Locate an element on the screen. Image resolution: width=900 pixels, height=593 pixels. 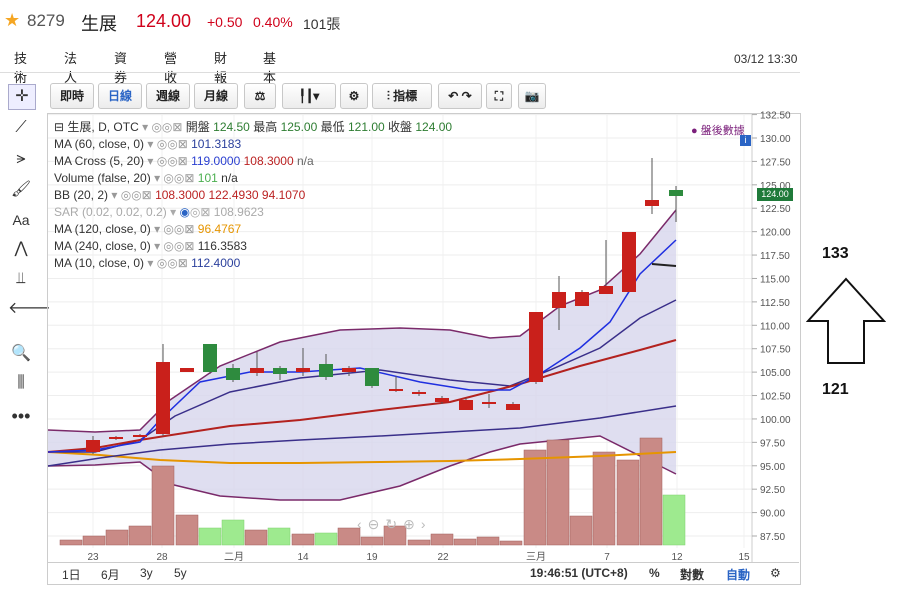
y-tick-label: 90.00 is located at coordinates (772, 514).